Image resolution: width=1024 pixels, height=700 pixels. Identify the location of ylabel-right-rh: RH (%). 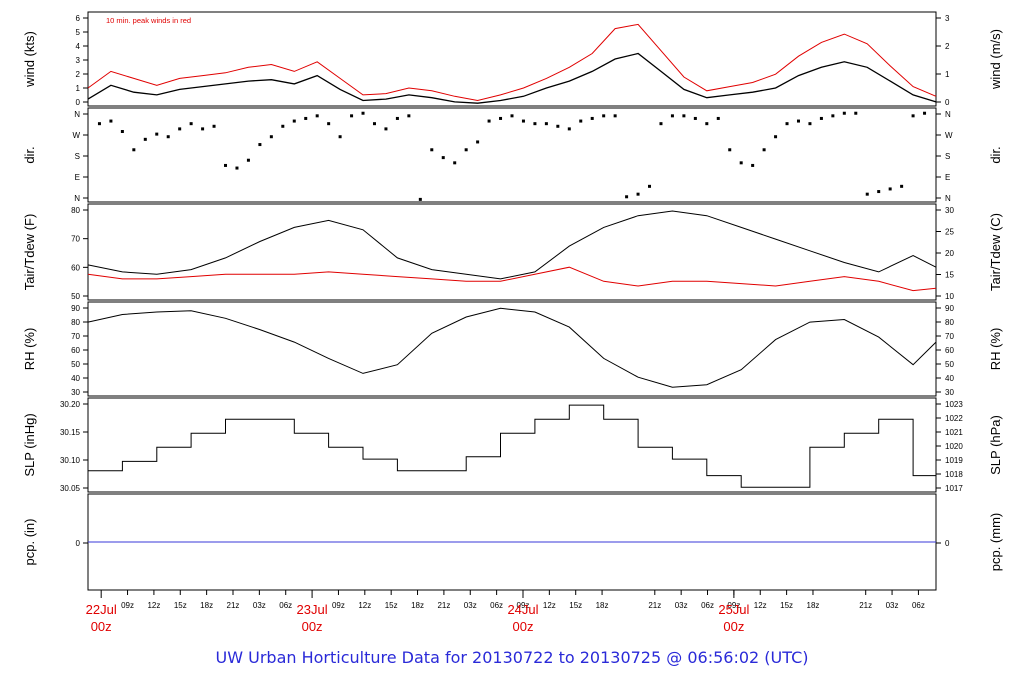
(995, 349).